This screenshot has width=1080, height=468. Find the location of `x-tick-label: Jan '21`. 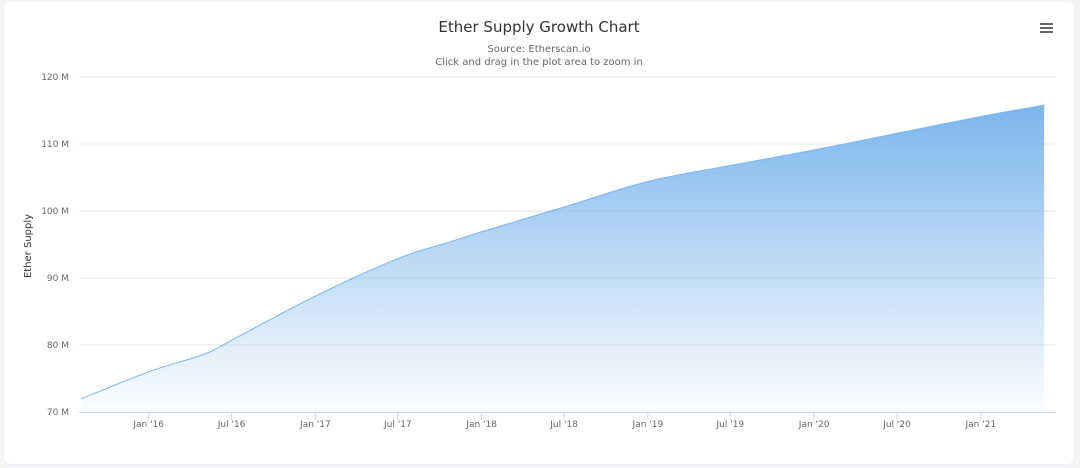

x-tick-label: Jan '21 is located at coordinates (981, 425).